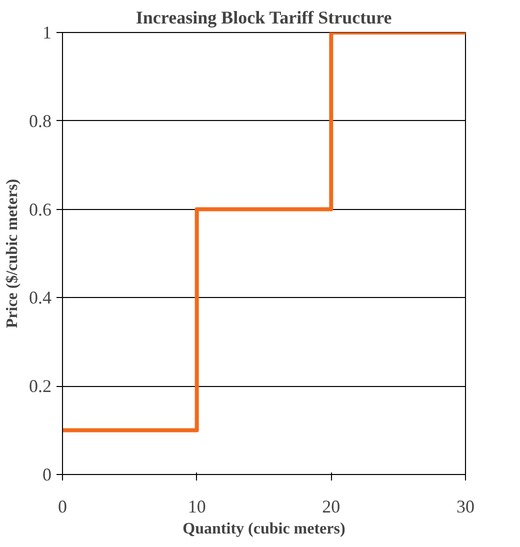 This screenshot has height=547, width=520. I want to click on y-tick-label: 1, so click(47, 32).